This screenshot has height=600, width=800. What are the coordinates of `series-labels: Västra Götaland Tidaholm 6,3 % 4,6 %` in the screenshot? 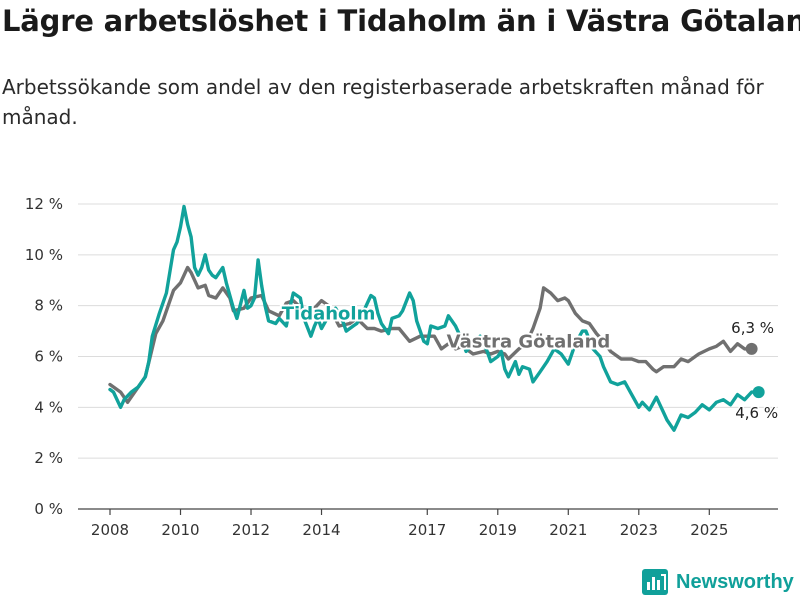 It's located at (530, 363).